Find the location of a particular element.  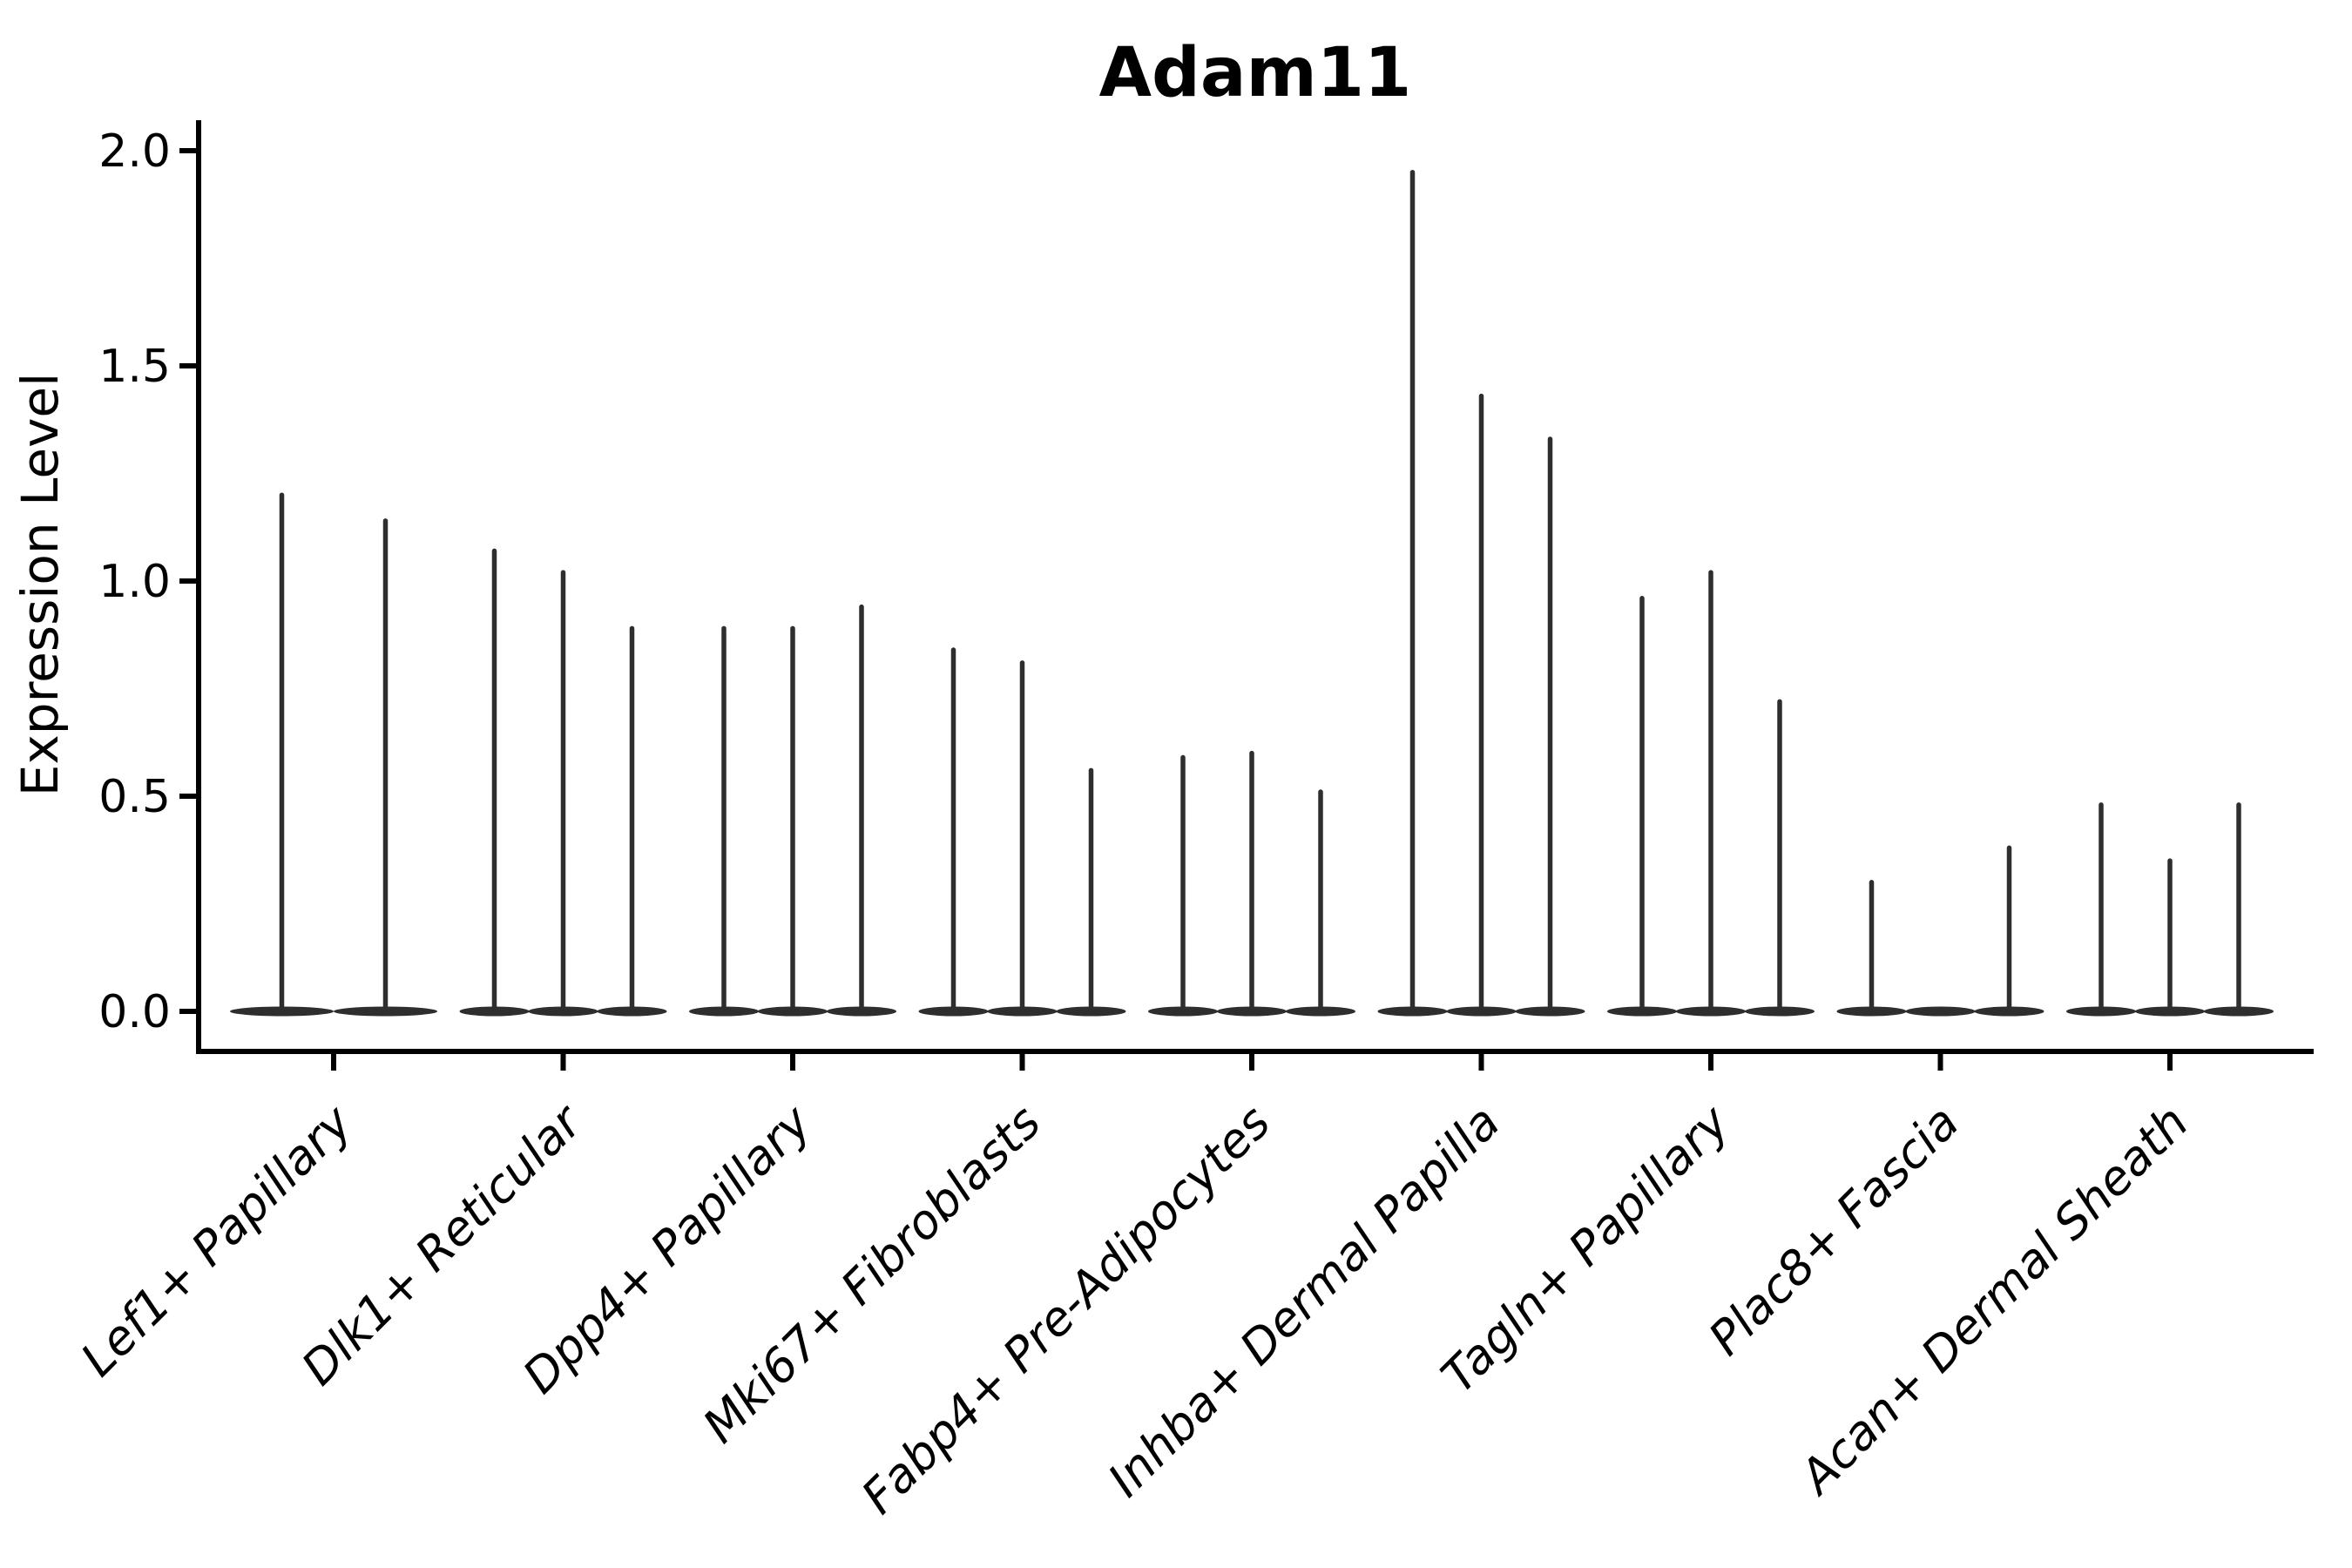

y-tick-marks is located at coordinates (188, 581).